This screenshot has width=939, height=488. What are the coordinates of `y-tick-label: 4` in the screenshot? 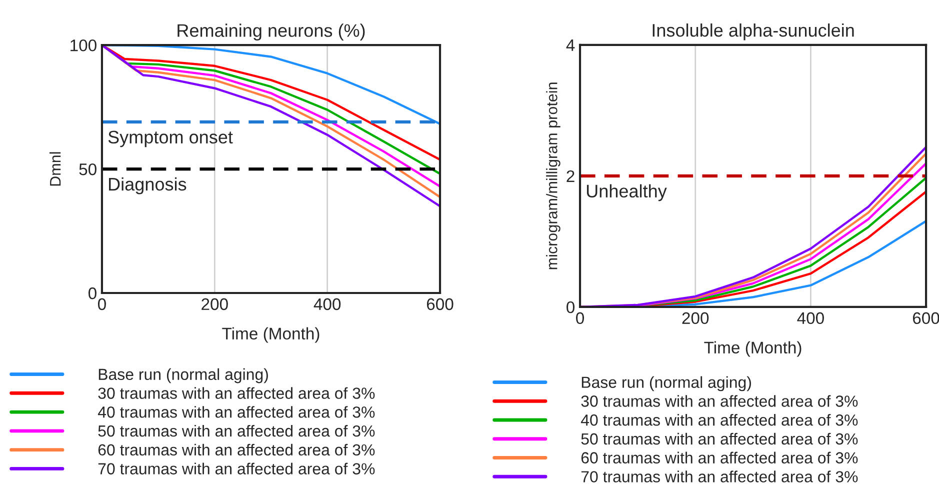 It's located at (570, 45).